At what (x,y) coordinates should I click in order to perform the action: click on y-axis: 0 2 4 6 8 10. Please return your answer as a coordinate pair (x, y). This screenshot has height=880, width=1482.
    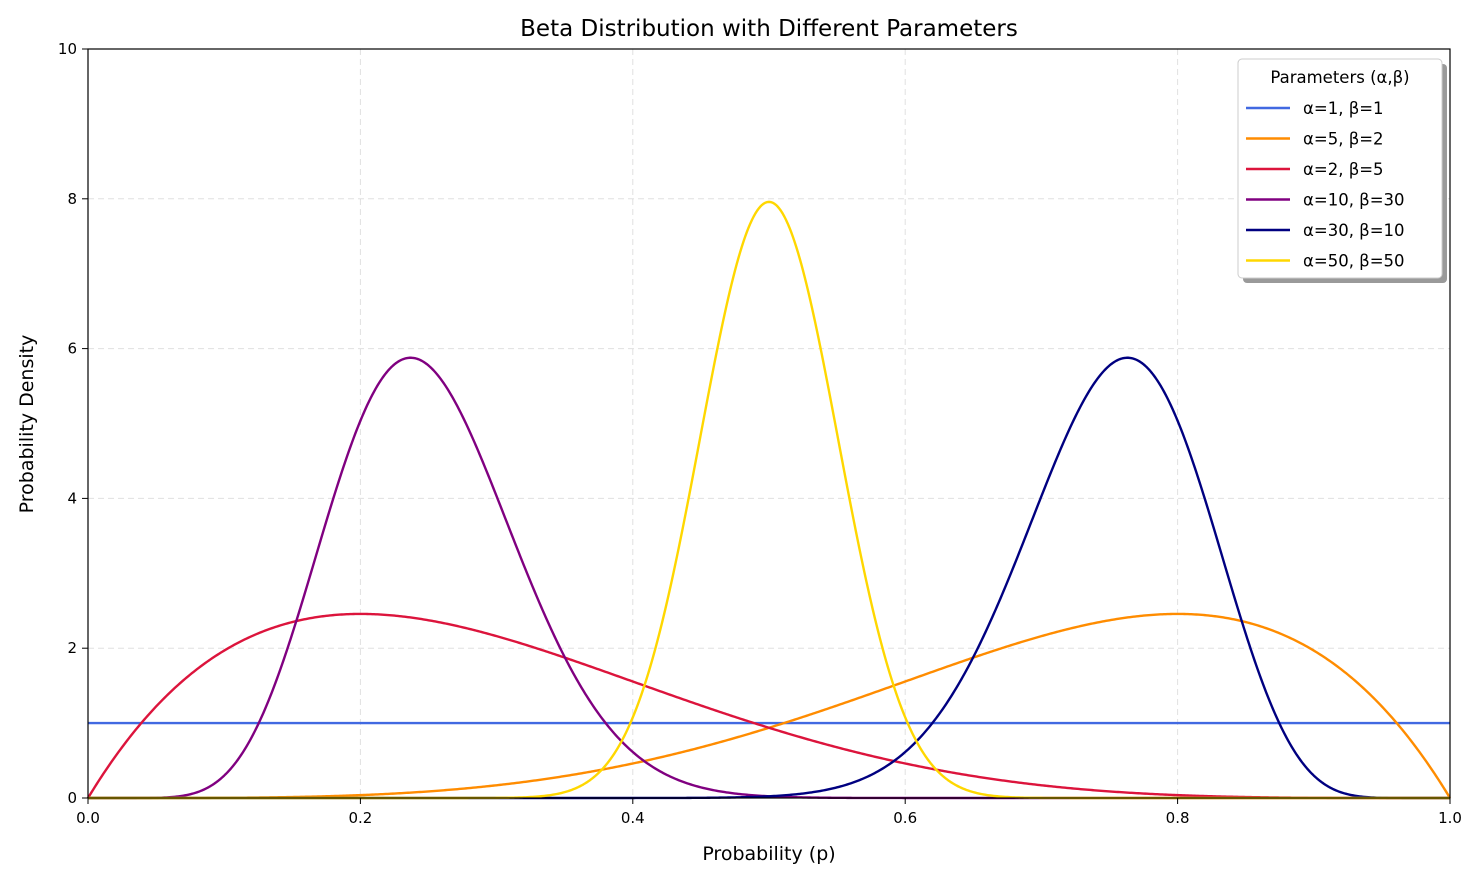
    Looking at the image, I should click on (73, 423).